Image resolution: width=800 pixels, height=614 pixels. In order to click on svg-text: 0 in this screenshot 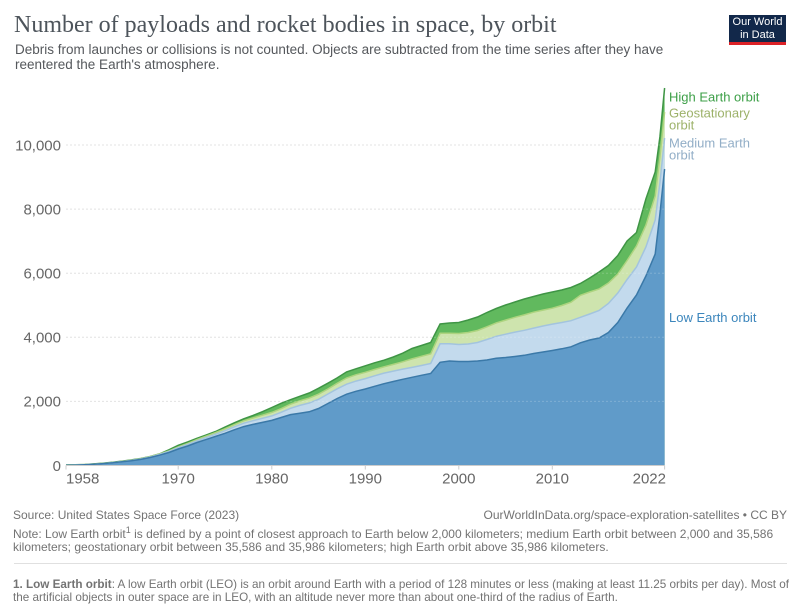, I will do `click(57, 466)`.